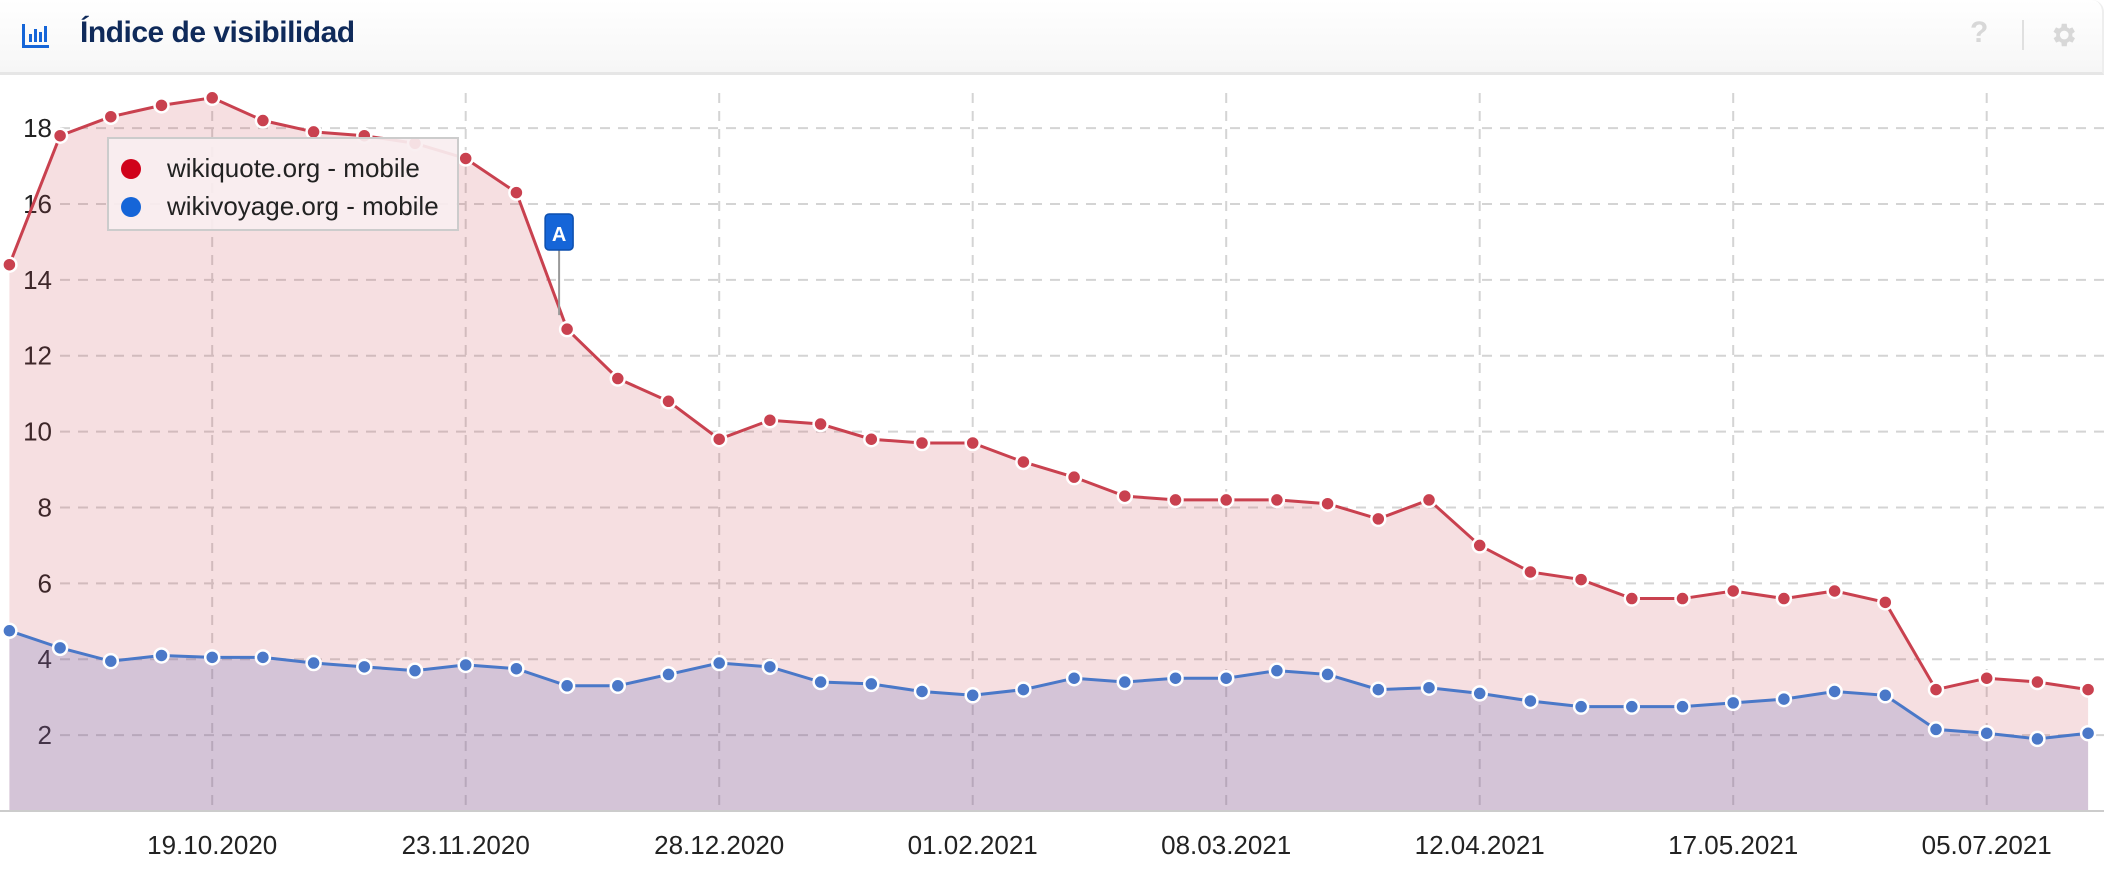 Image resolution: width=2104 pixels, height=876 pixels. I want to click on y-tick-label: 4, so click(45, 659).